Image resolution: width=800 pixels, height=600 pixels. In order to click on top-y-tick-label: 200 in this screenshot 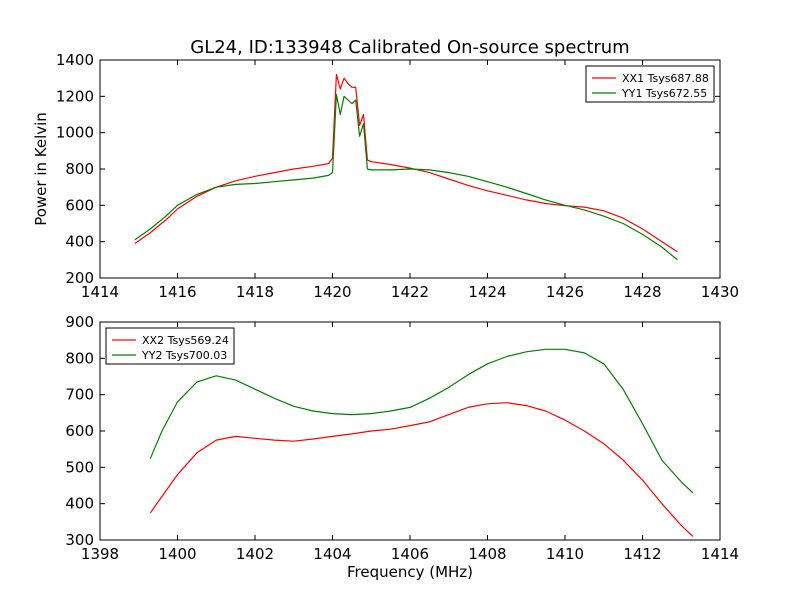, I will do `click(79, 278)`.